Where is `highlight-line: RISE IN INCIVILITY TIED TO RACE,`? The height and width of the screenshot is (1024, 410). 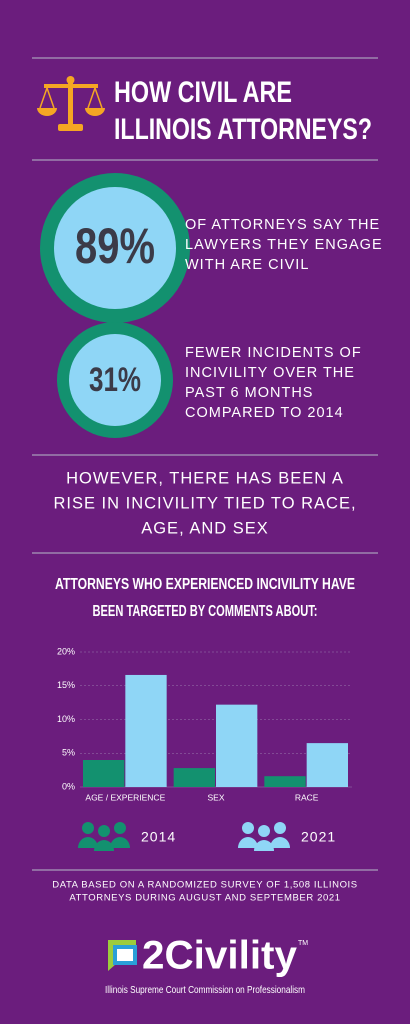 highlight-line: RISE IN INCIVILITY TIED TO RACE, is located at coordinates (204, 503).